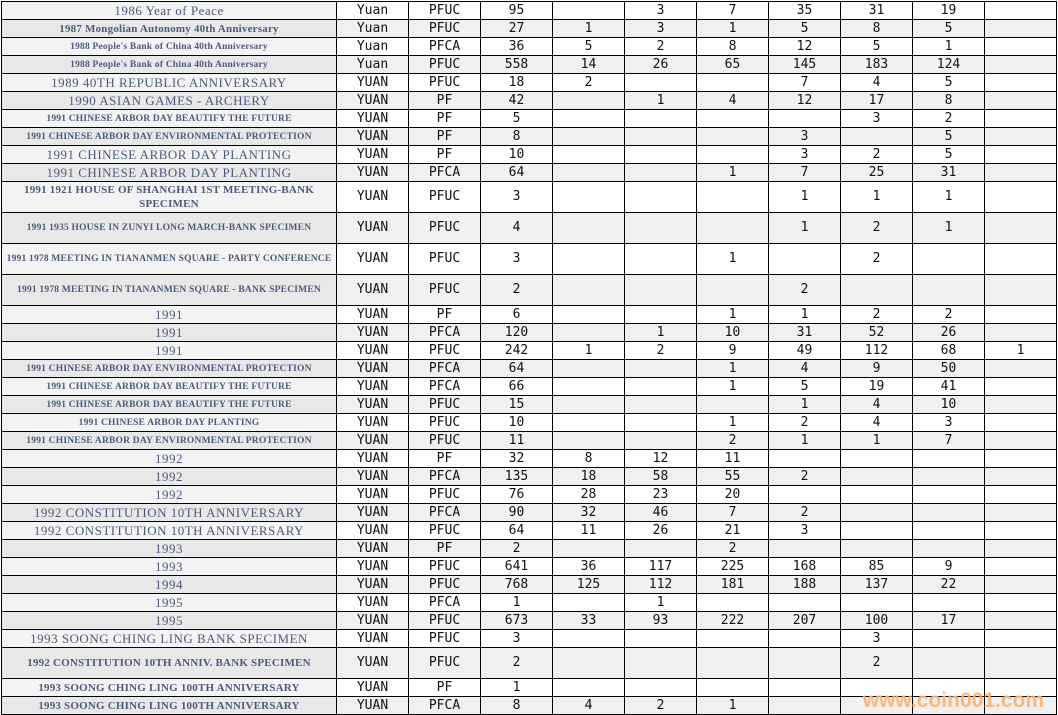 The width and height of the screenshot is (1058, 715). I want to click on cell-name: 1992, so click(169, 458).